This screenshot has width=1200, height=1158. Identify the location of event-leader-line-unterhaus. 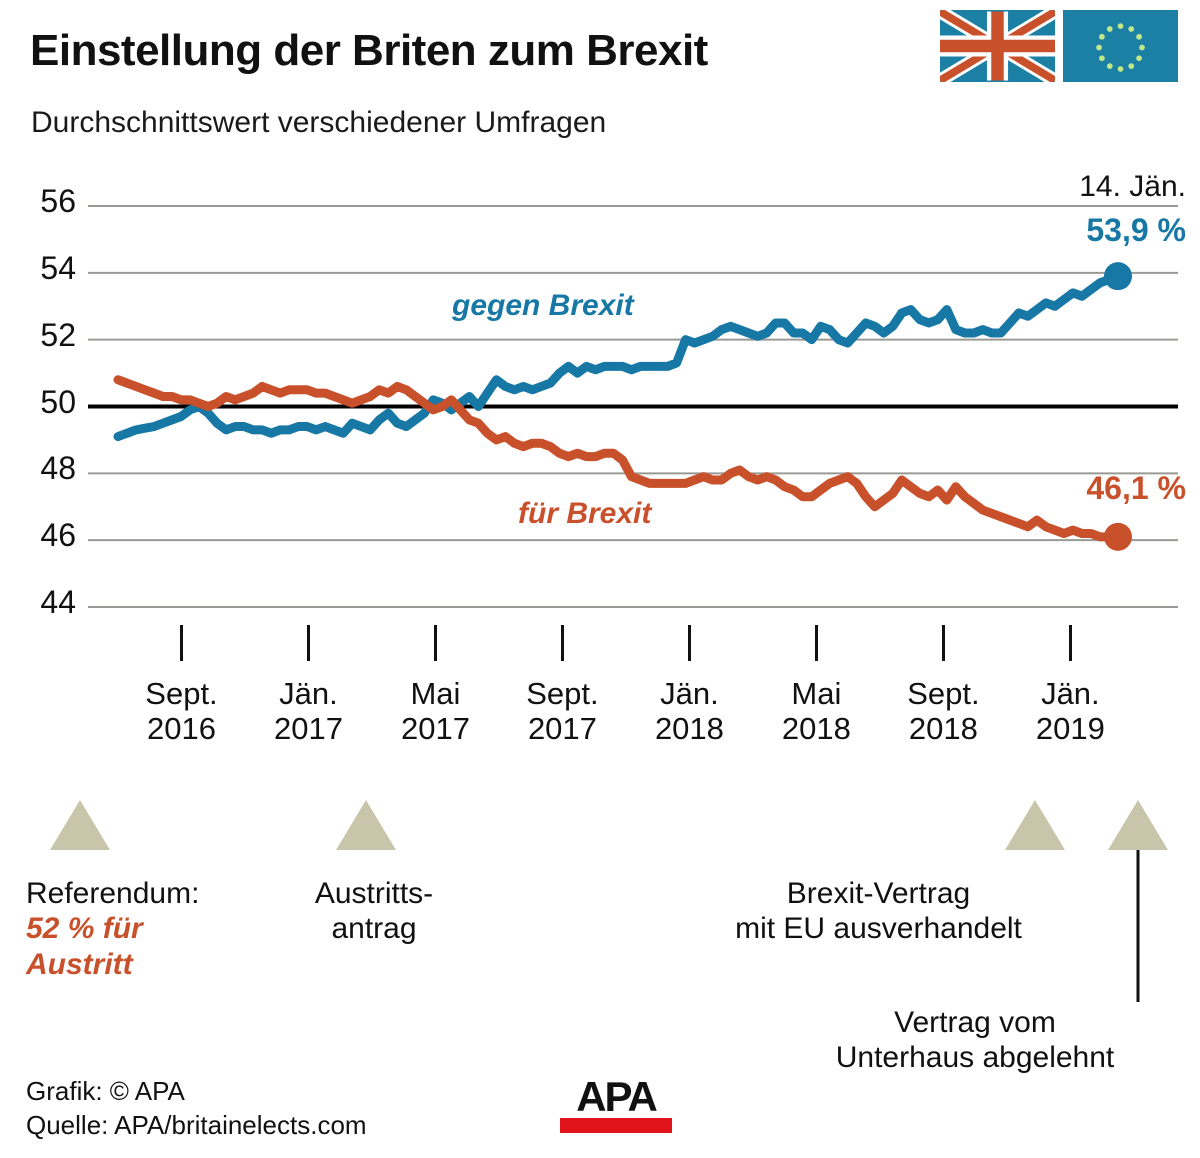
(1138, 926).